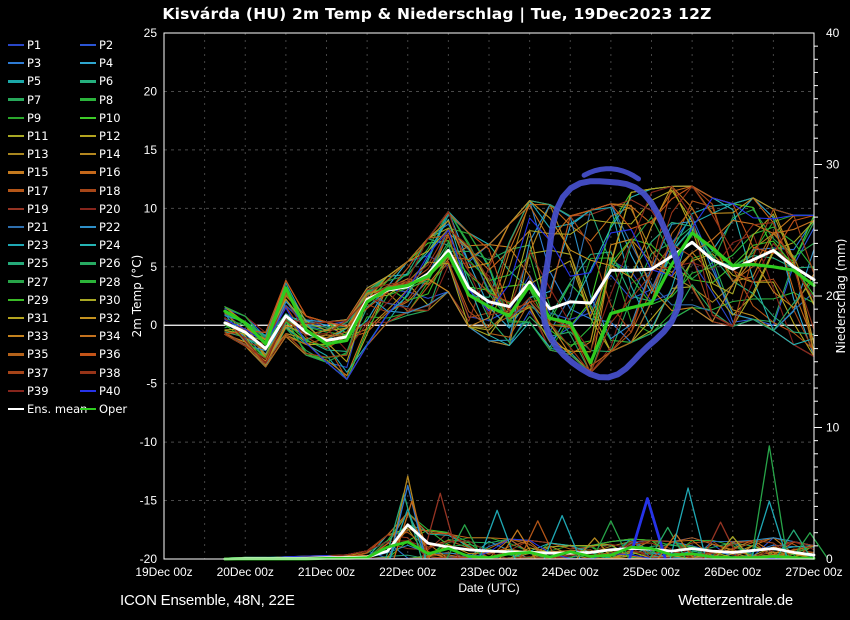 The height and width of the screenshot is (620, 850). Describe the element at coordinates (151, 384) in the screenshot. I see `left-axis-tick-label: -5` at that location.